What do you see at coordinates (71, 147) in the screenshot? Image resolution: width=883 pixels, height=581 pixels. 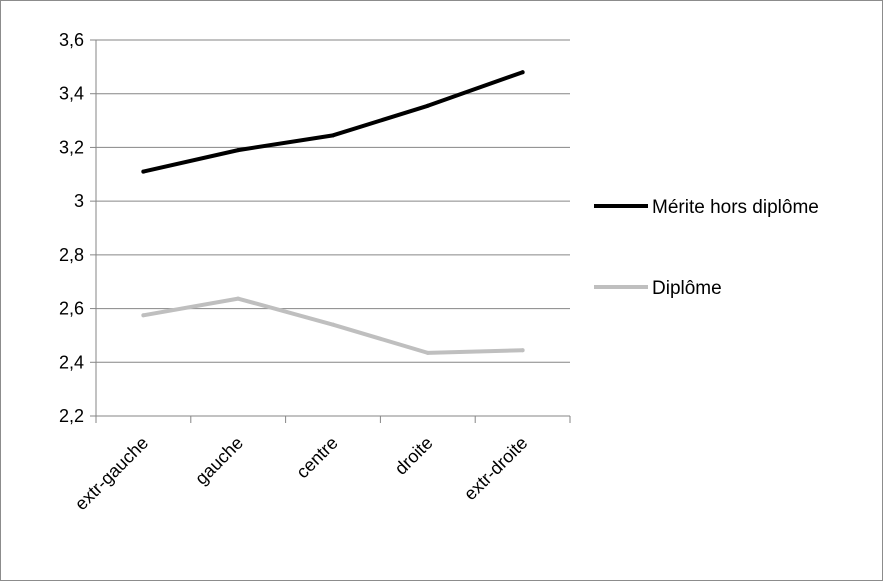 I see `y-tick-label: 3,2` at bounding box center [71, 147].